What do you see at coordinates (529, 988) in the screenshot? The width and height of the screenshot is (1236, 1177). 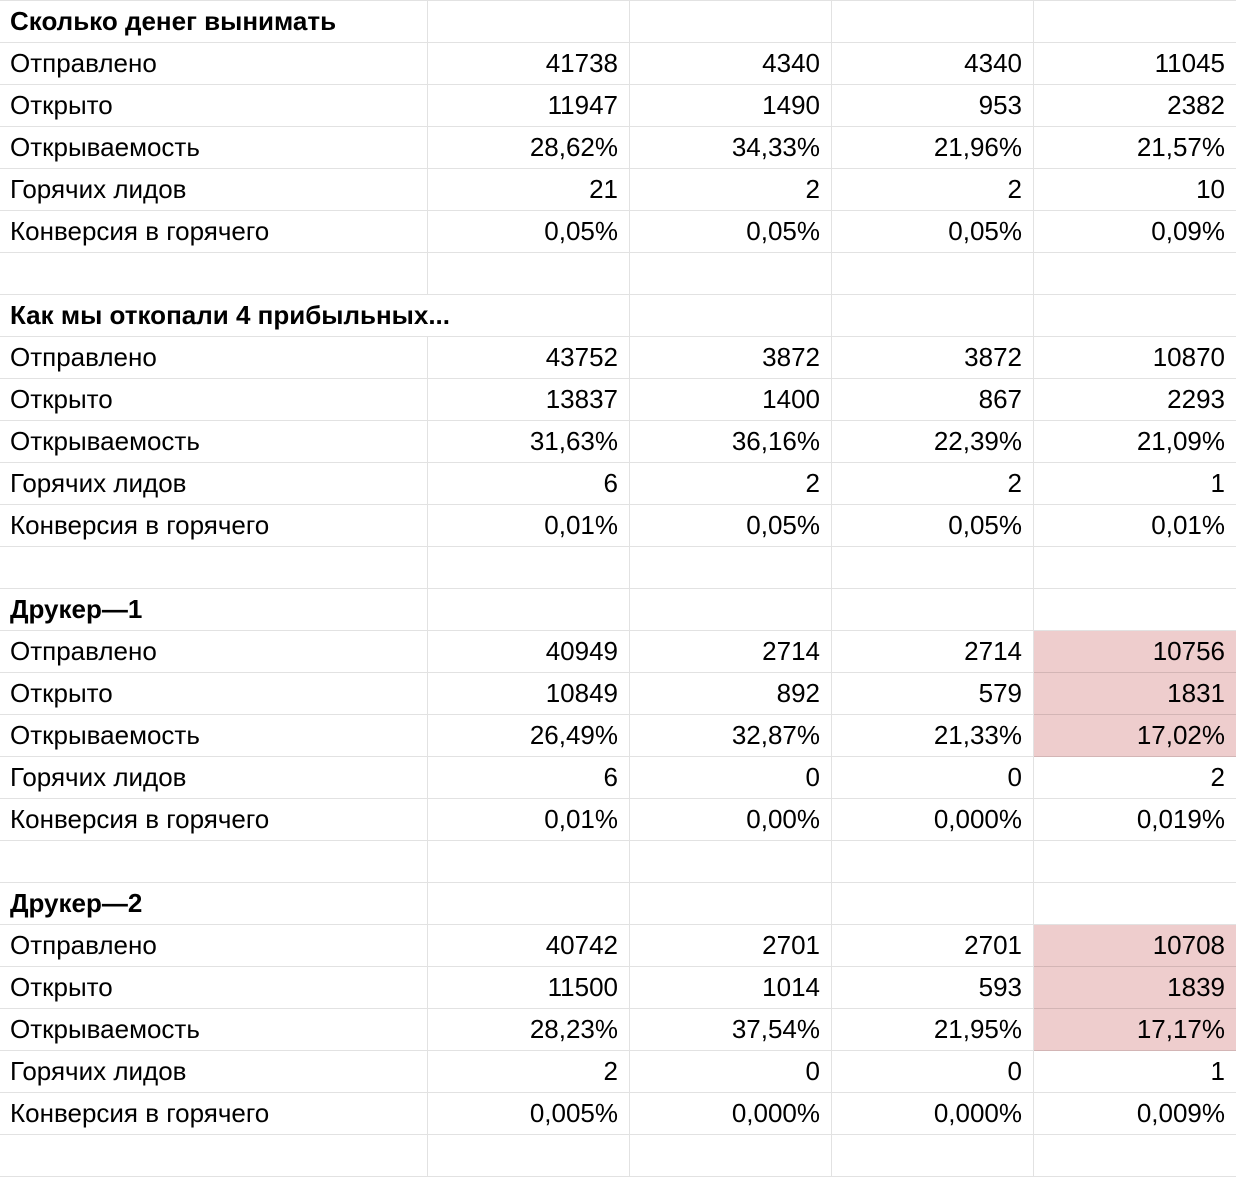 I see `value-cell: 11500` at bounding box center [529, 988].